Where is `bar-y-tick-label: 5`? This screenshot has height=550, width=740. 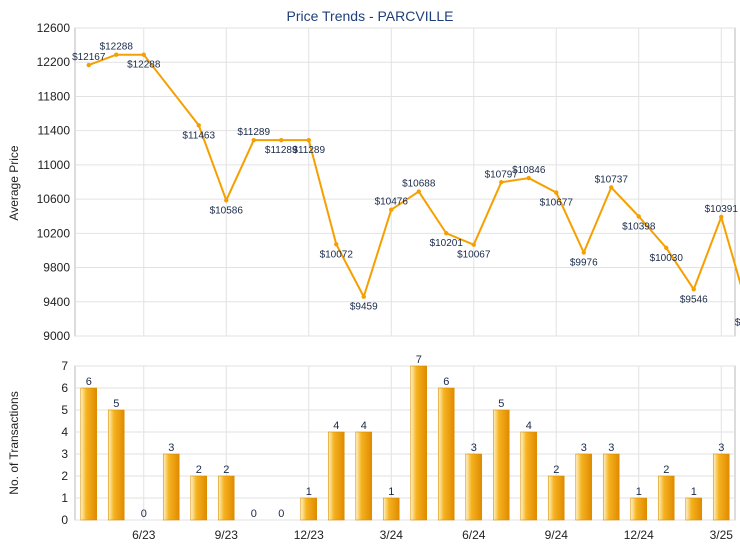
bar-y-tick-label: 5 is located at coordinates (64, 410).